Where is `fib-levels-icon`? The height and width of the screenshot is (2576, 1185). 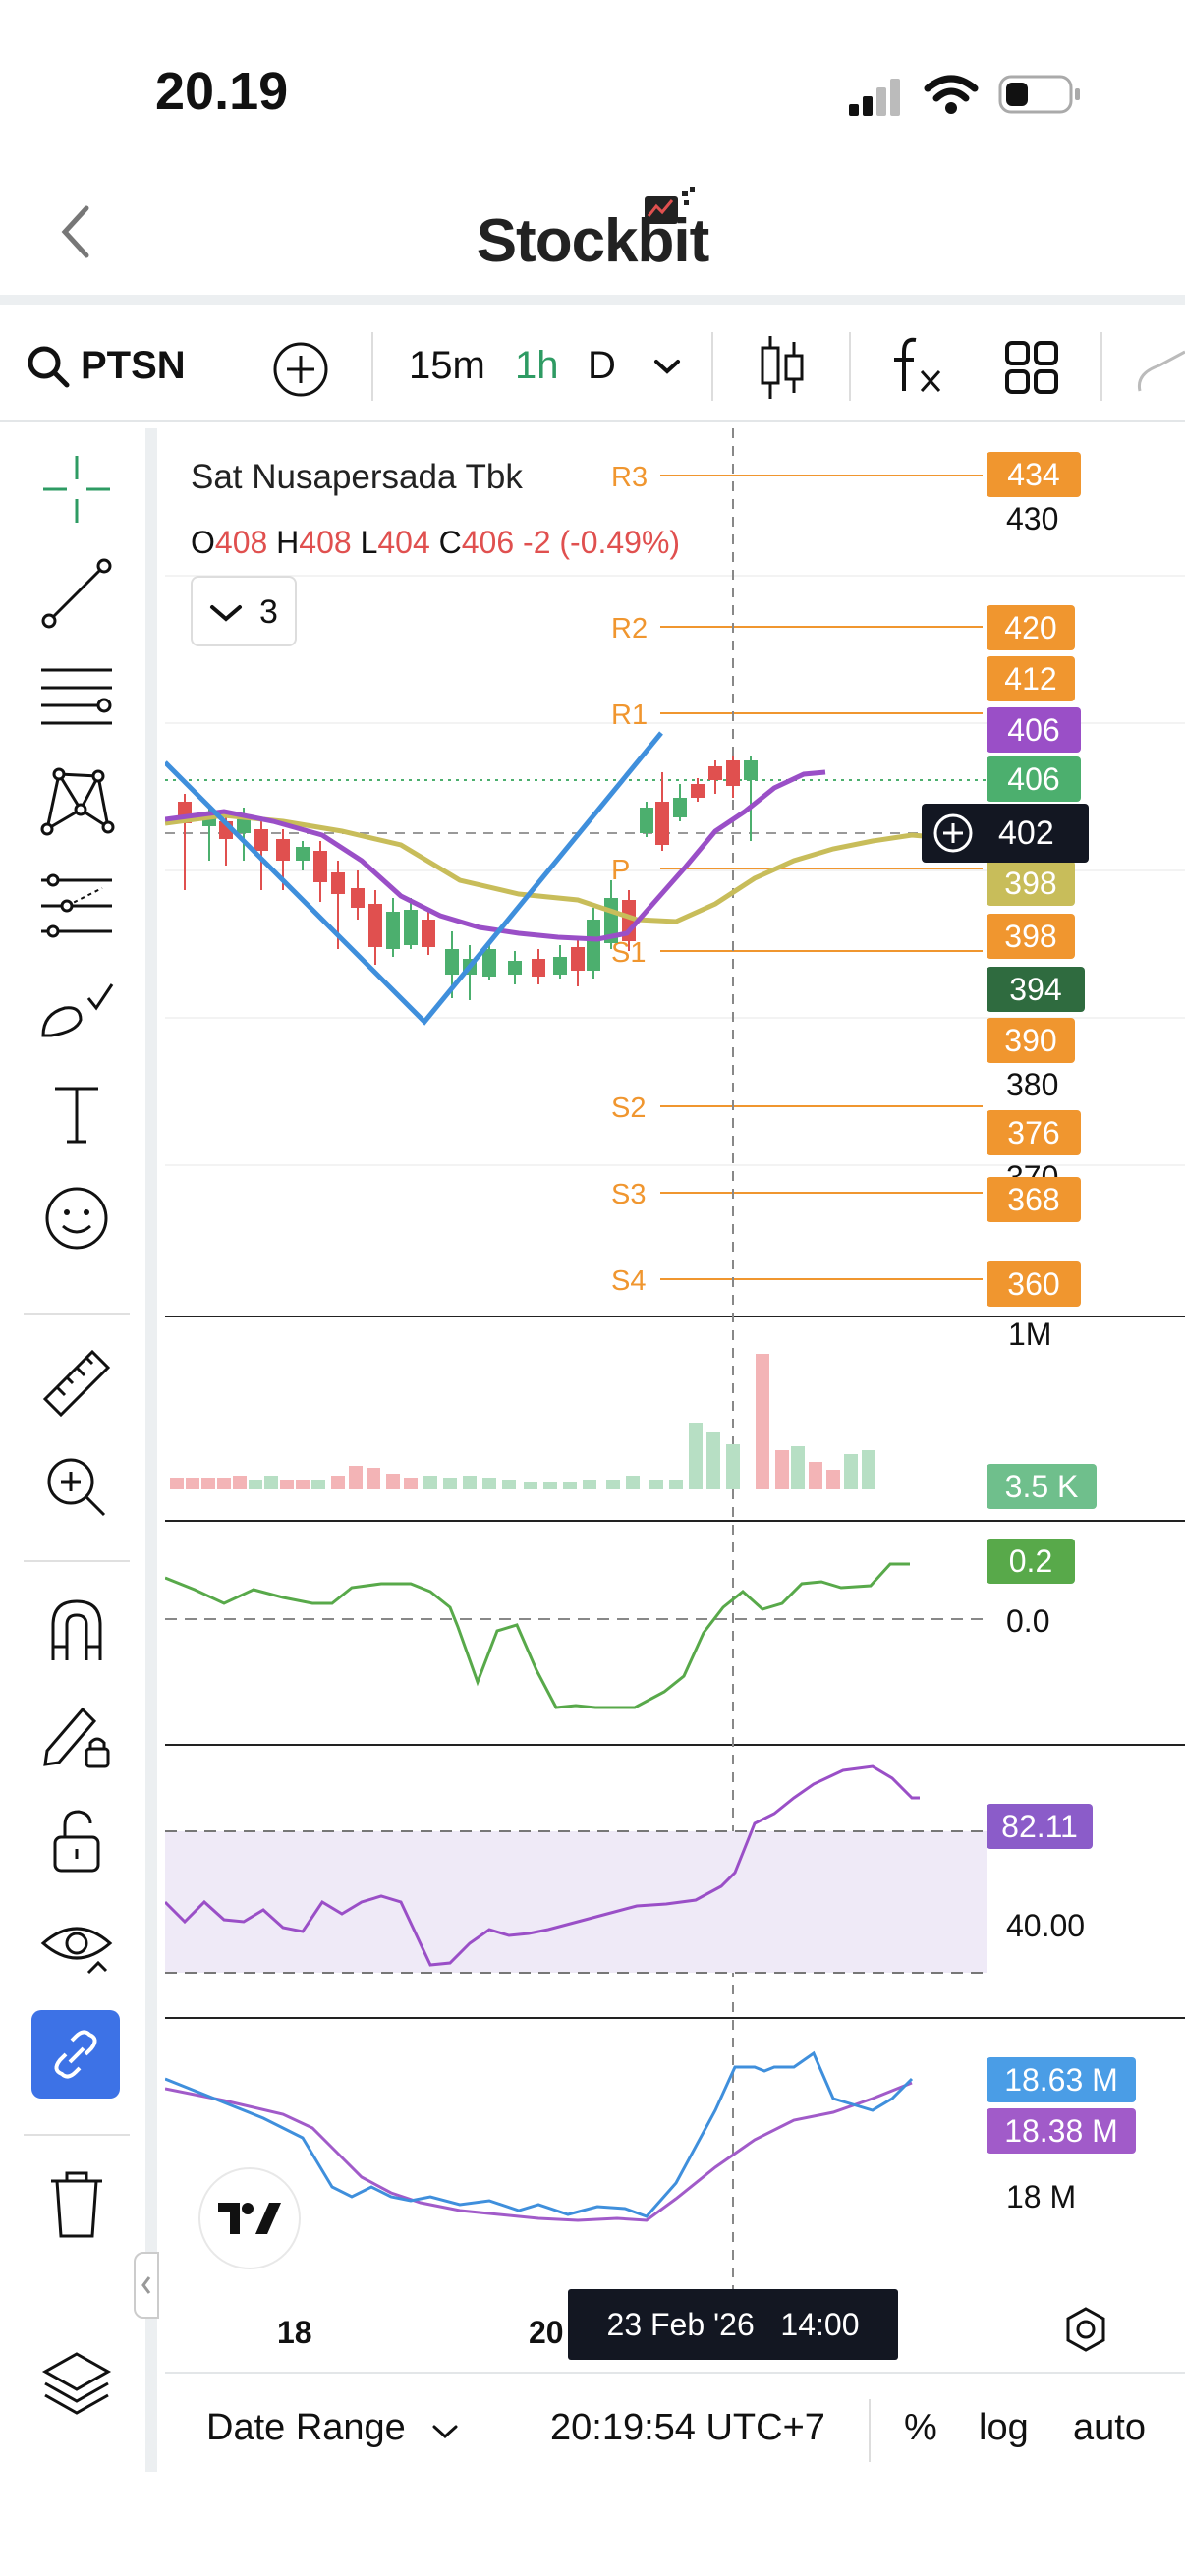 fib-levels-icon is located at coordinates (77, 697).